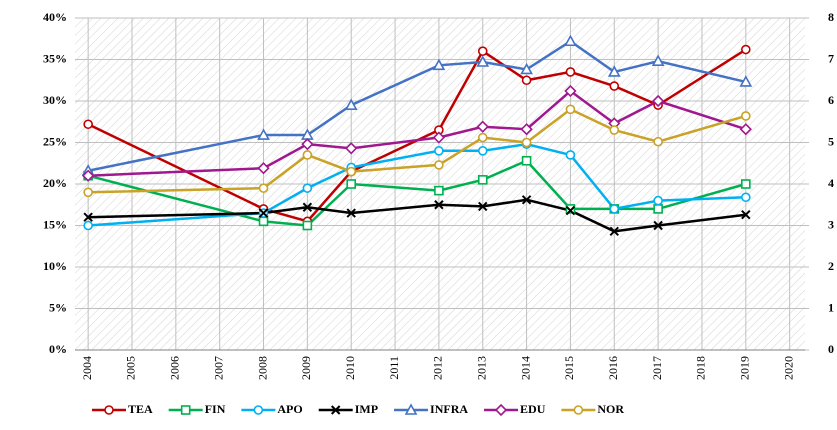 This screenshot has height=430, width=837. I want to click on x-tick-label: 2020, so click(788, 368).